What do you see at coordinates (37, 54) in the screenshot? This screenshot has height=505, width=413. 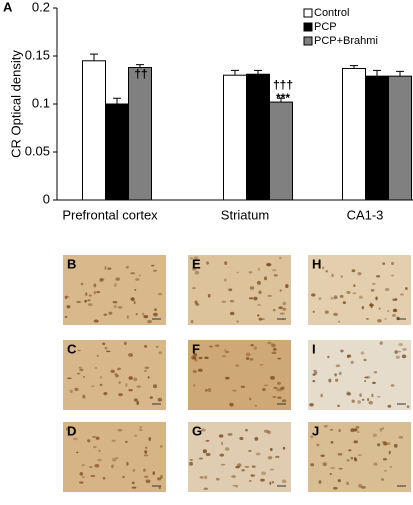 I see `y-tick-label: 0.15` at bounding box center [37, 54].